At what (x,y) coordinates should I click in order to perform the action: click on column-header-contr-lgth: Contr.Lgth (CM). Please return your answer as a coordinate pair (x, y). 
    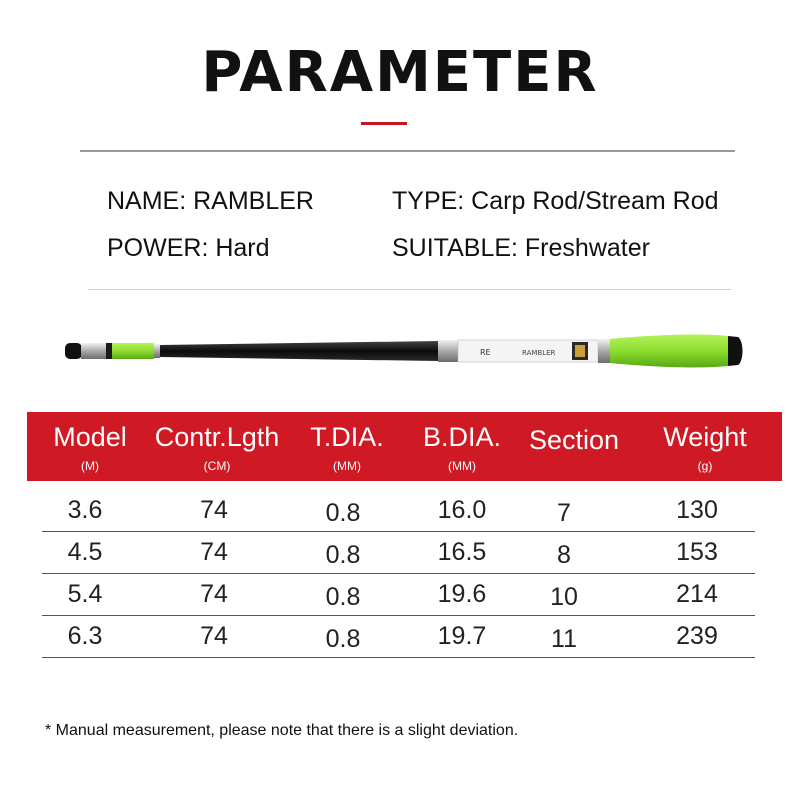
    Looking at the image, I should click on (217, 446).